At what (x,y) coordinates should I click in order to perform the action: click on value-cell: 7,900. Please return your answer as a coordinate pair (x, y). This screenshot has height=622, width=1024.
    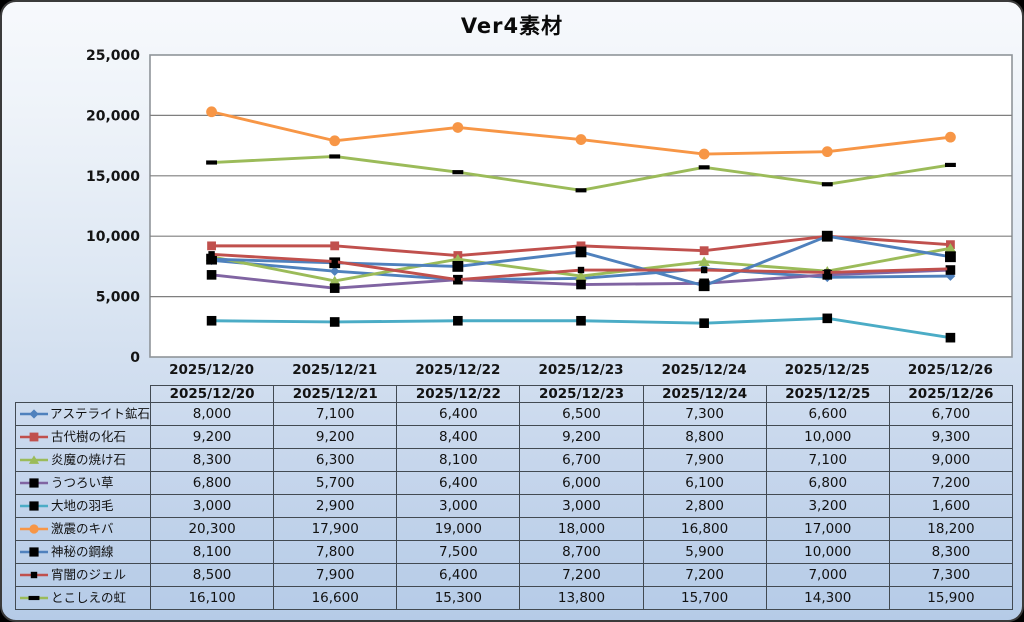
    Looking at the image, I should click on (335, 575).